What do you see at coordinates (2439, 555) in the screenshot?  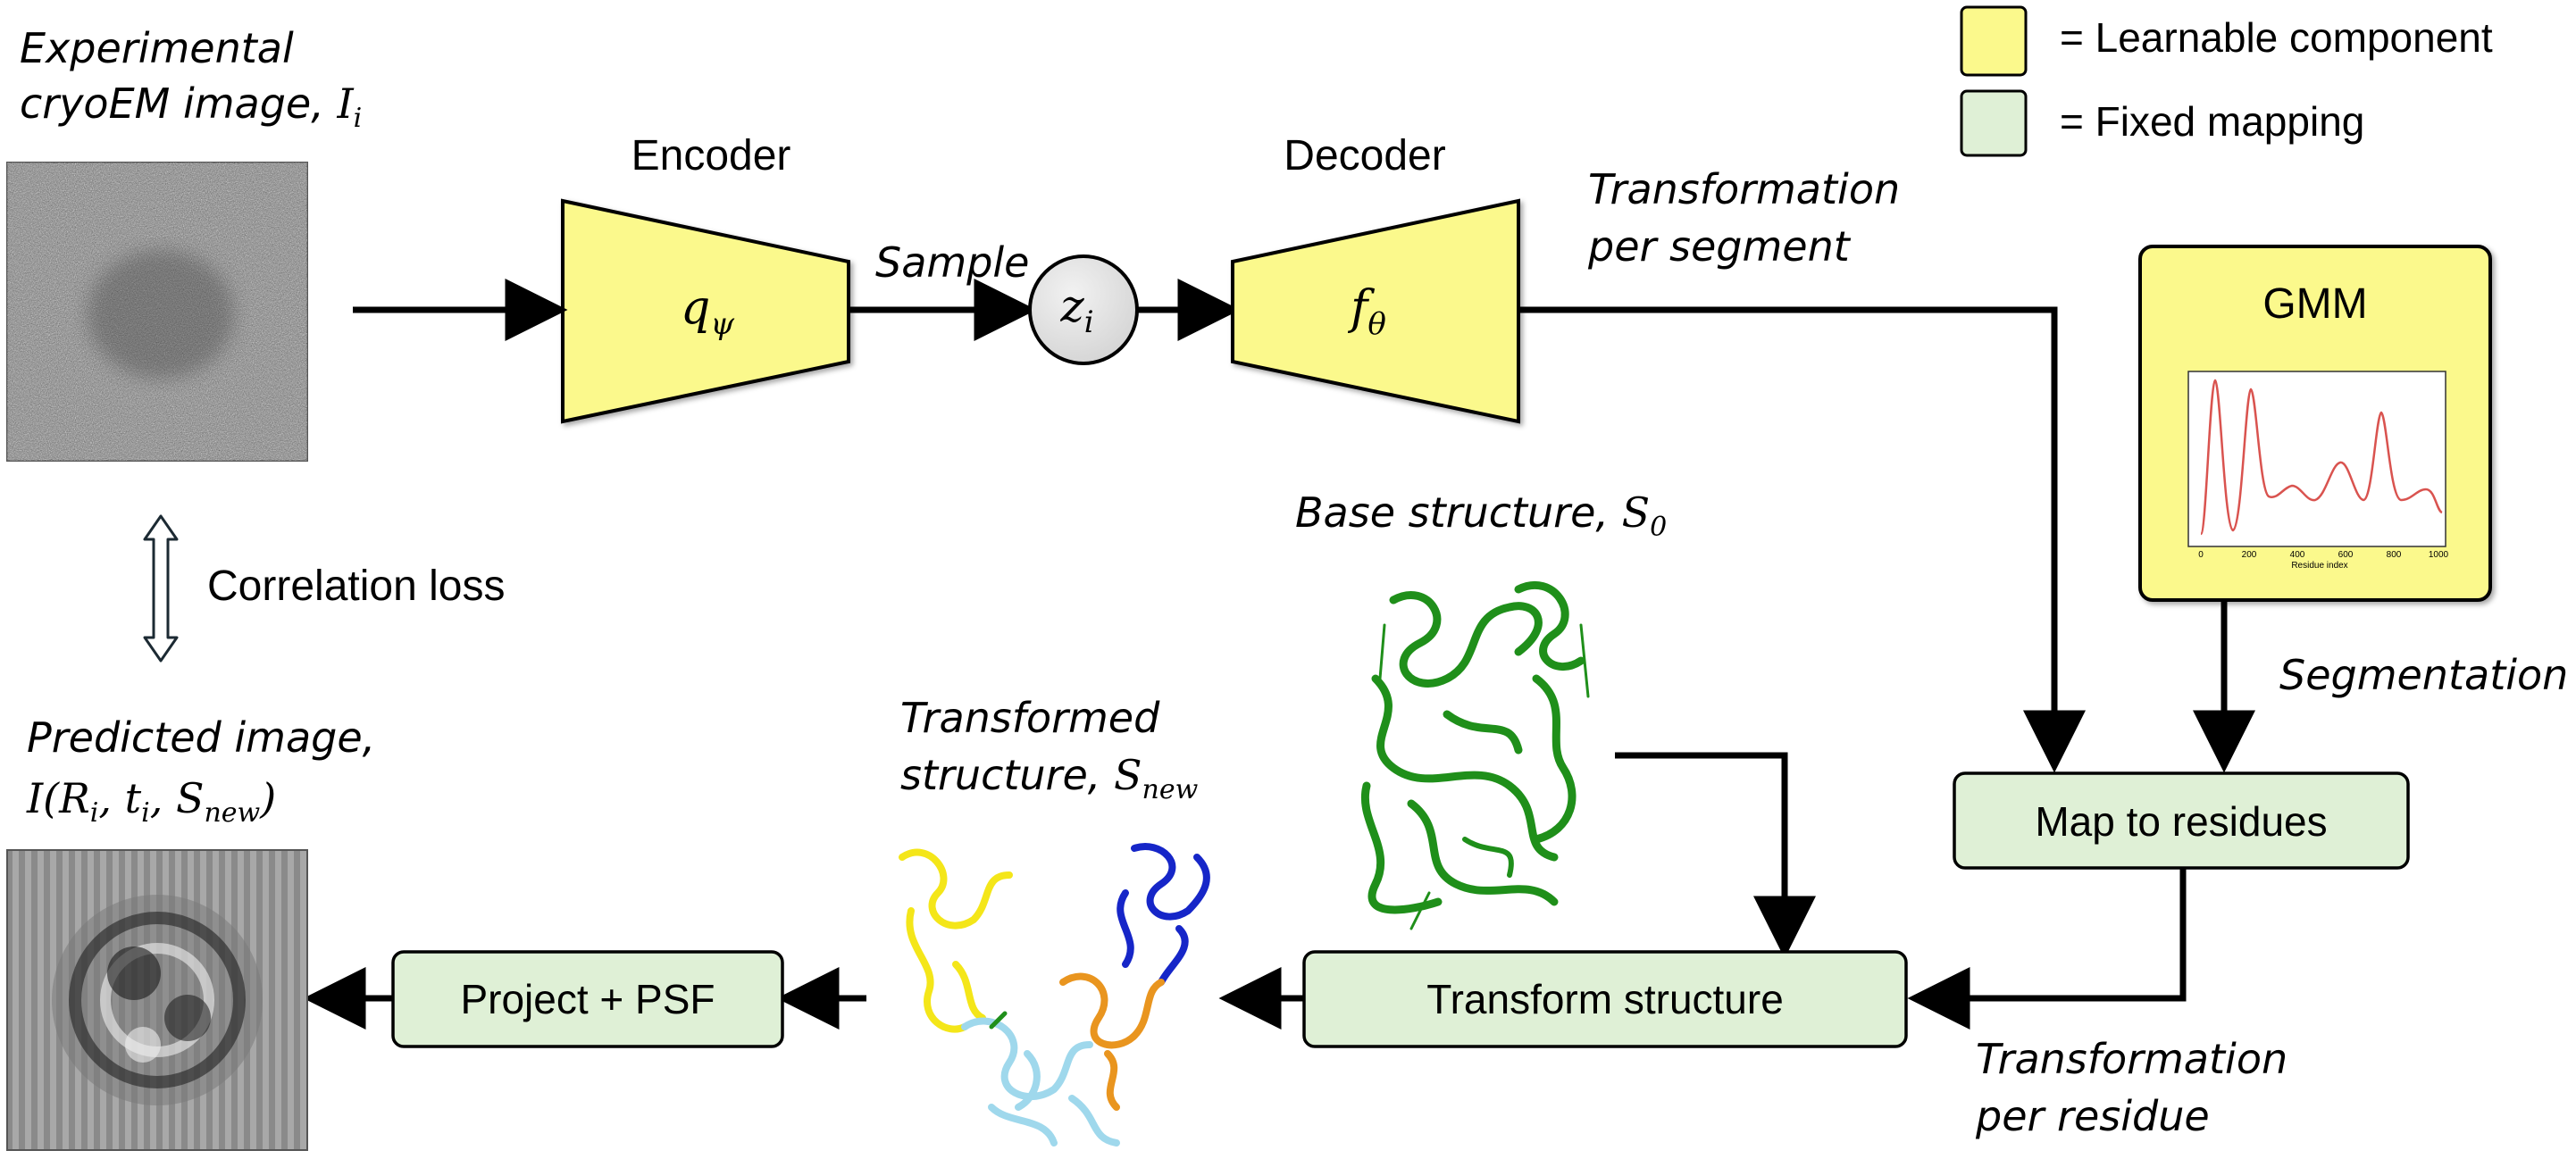 I see `gmm-xtick: 1000` at bounding box center [2439, 555].